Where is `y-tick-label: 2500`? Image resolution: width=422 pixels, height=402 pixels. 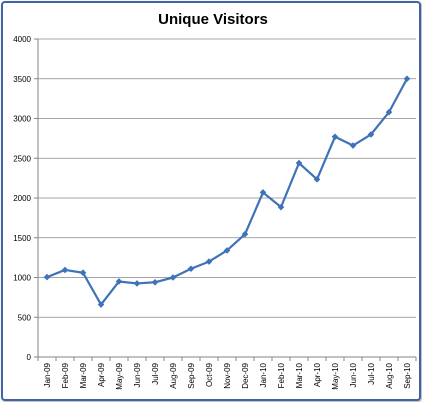 y-tick-label: 2500 is located at coordinates (22, 158).